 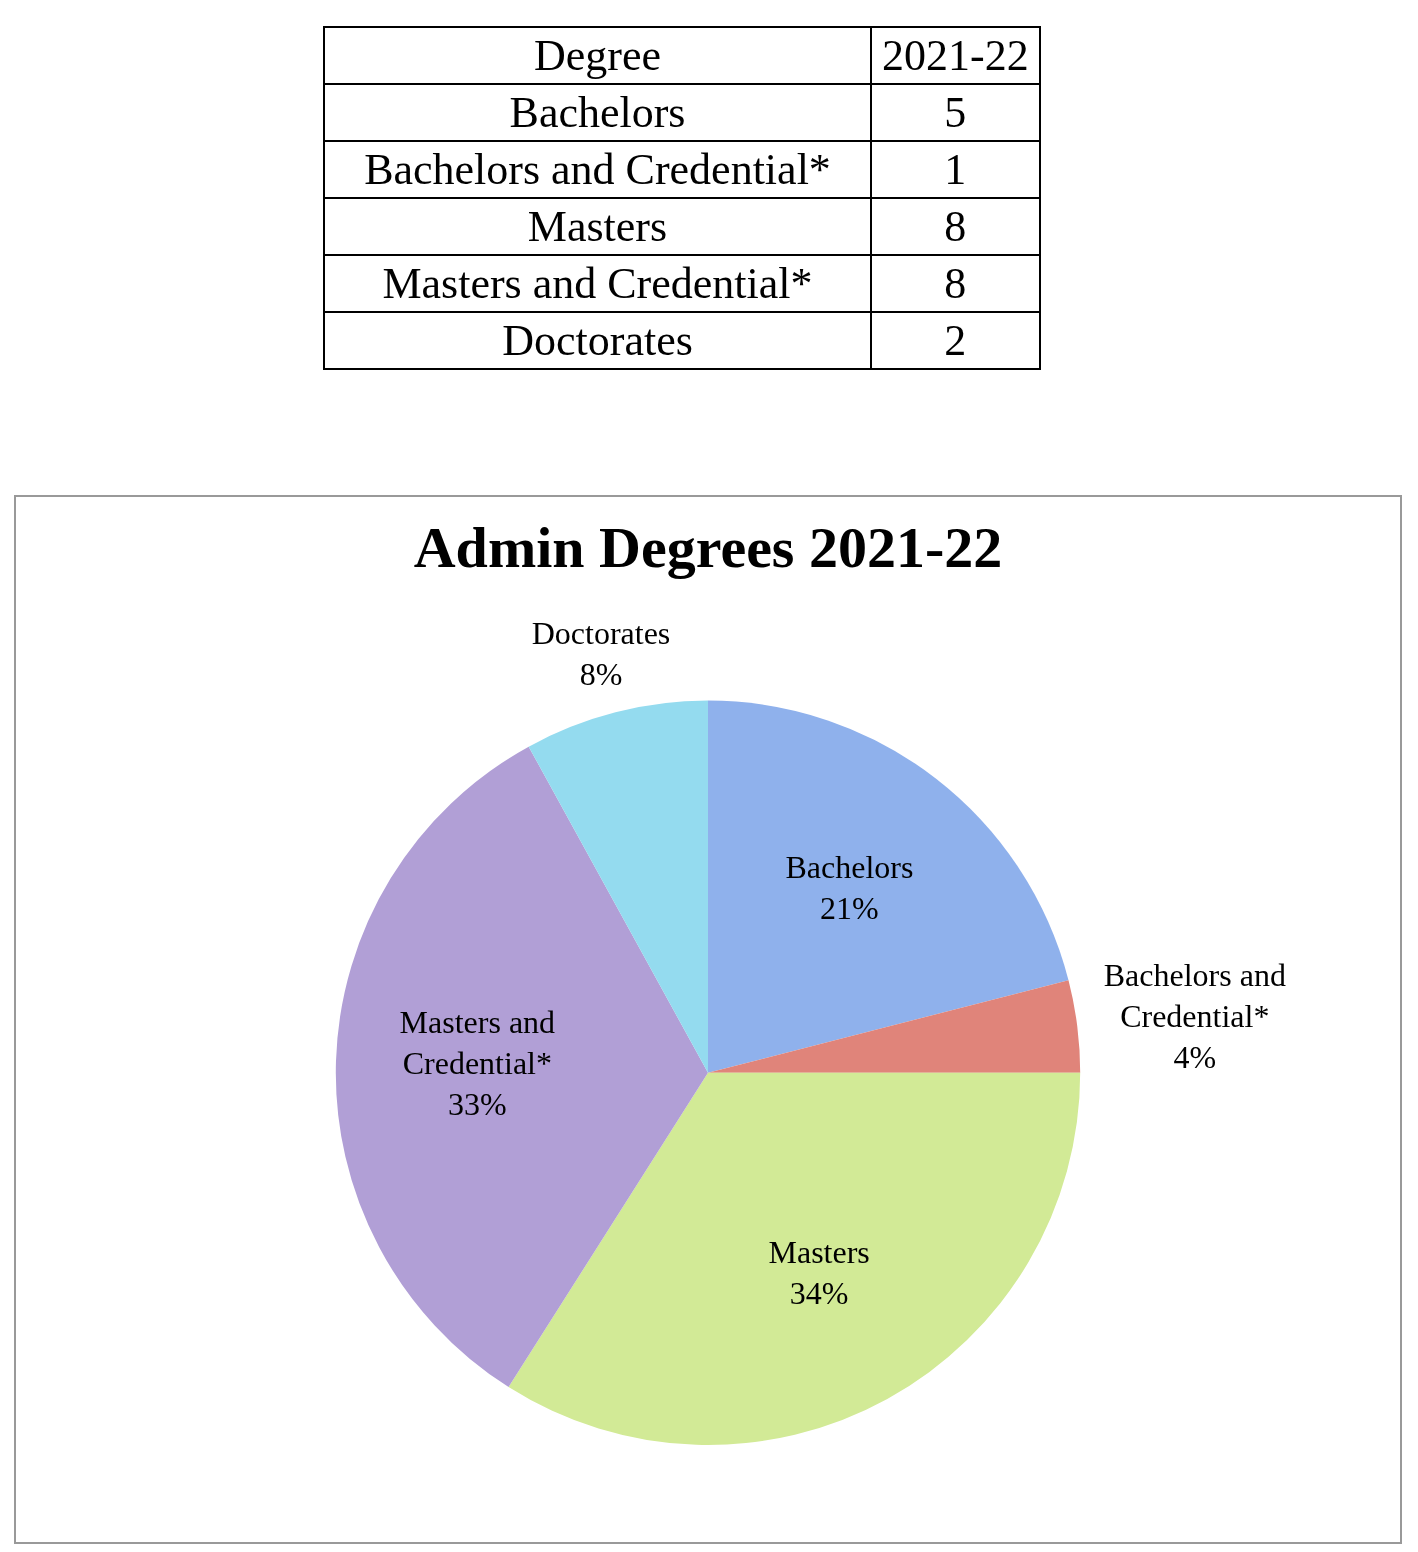 What do you see at coordinates (1195, 1057) in the screenshot?
I see `data-label: 4%` at bounding box center [1195, 1057].